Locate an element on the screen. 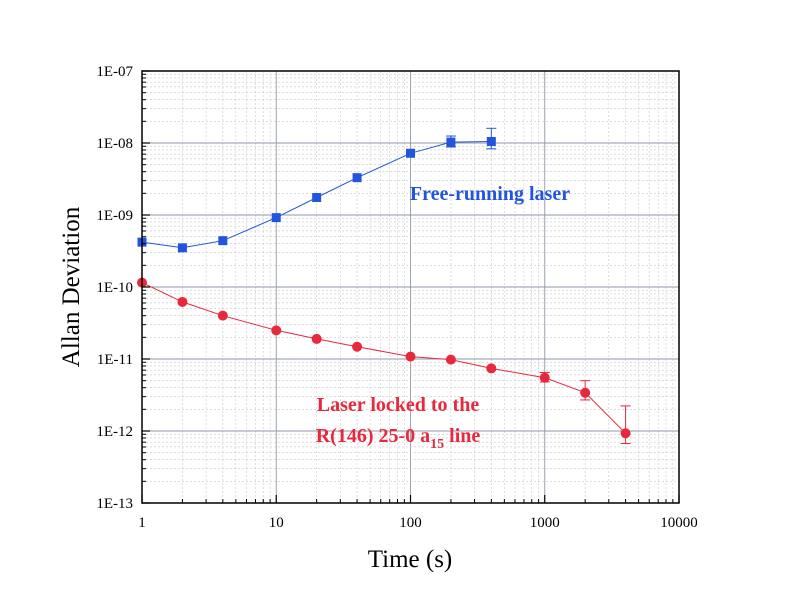  x-tick-label: 1 is located at coordinates (142, 523).